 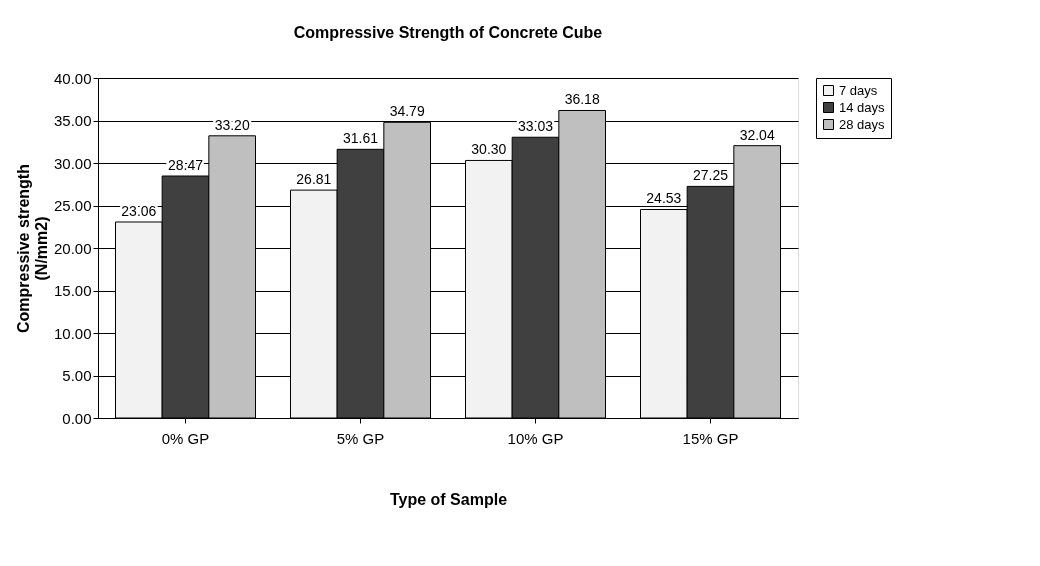 I want to click on data-label: 34.79, so click(x=407, y=111).